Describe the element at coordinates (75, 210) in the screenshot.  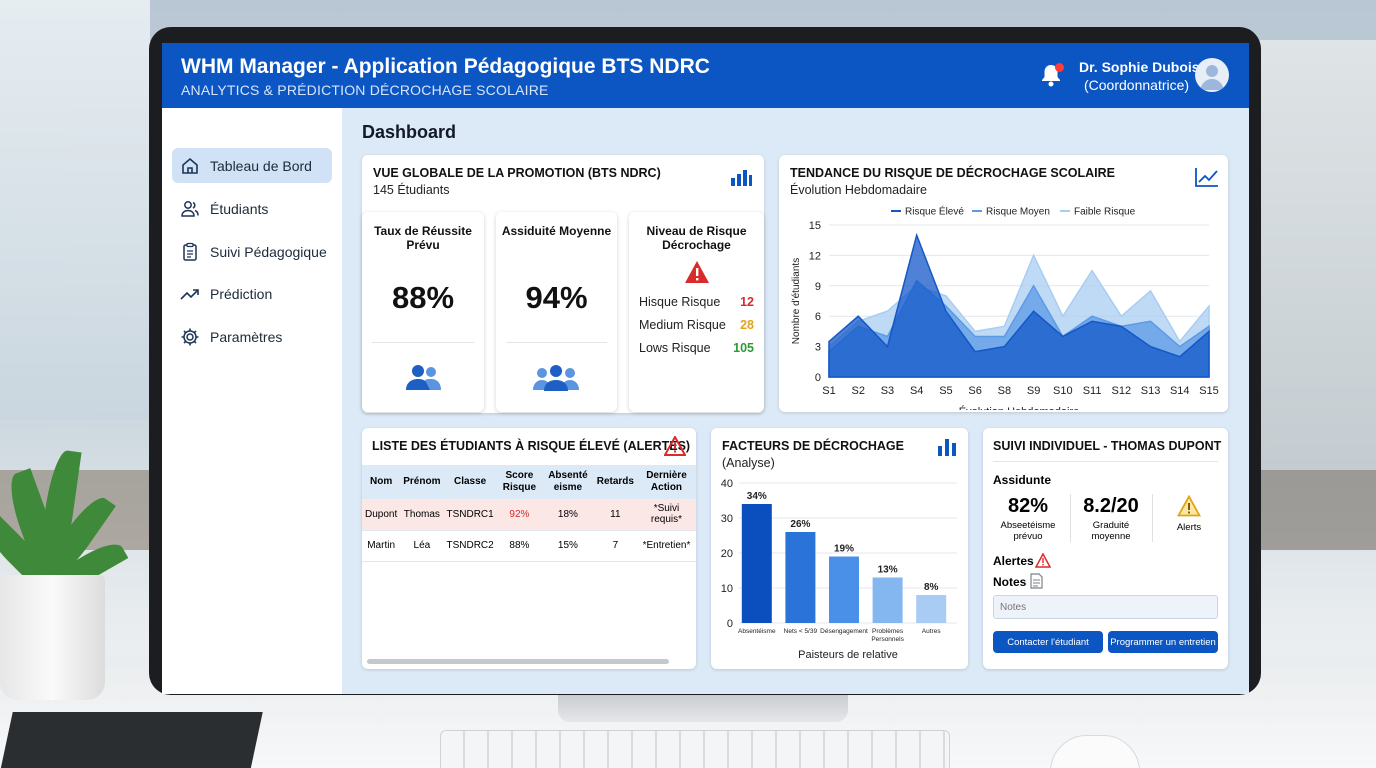
I see `background-window` at that location.